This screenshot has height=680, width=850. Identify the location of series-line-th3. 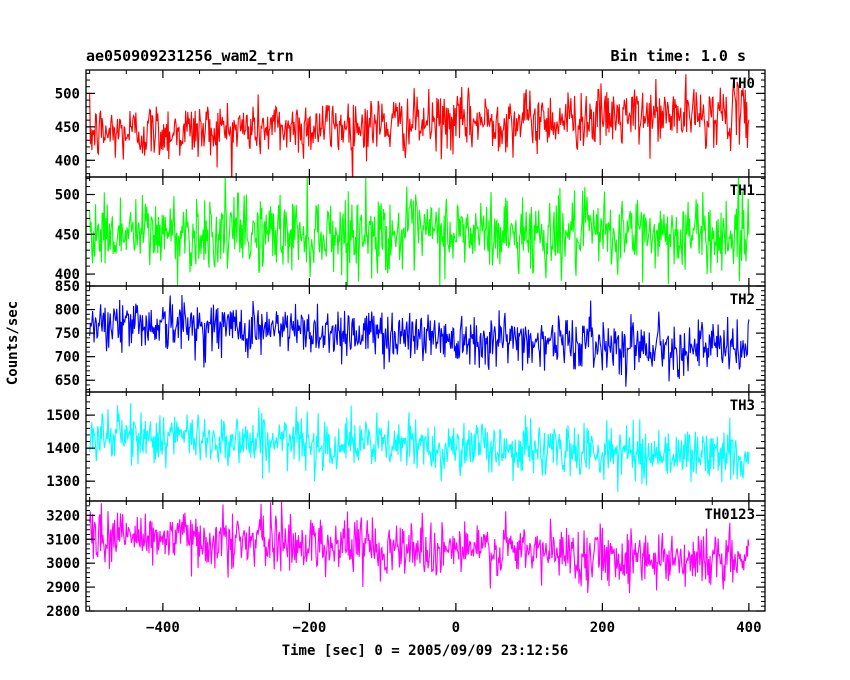
(419, 447).